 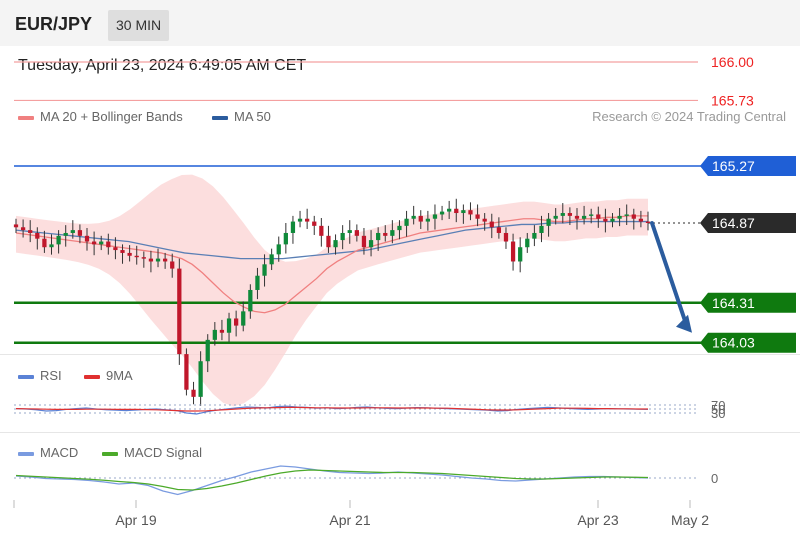 What do you see at coordinates (684, 323) in the screenshot?
I see `projection-arrow-head` at bounding box center [684, 323].